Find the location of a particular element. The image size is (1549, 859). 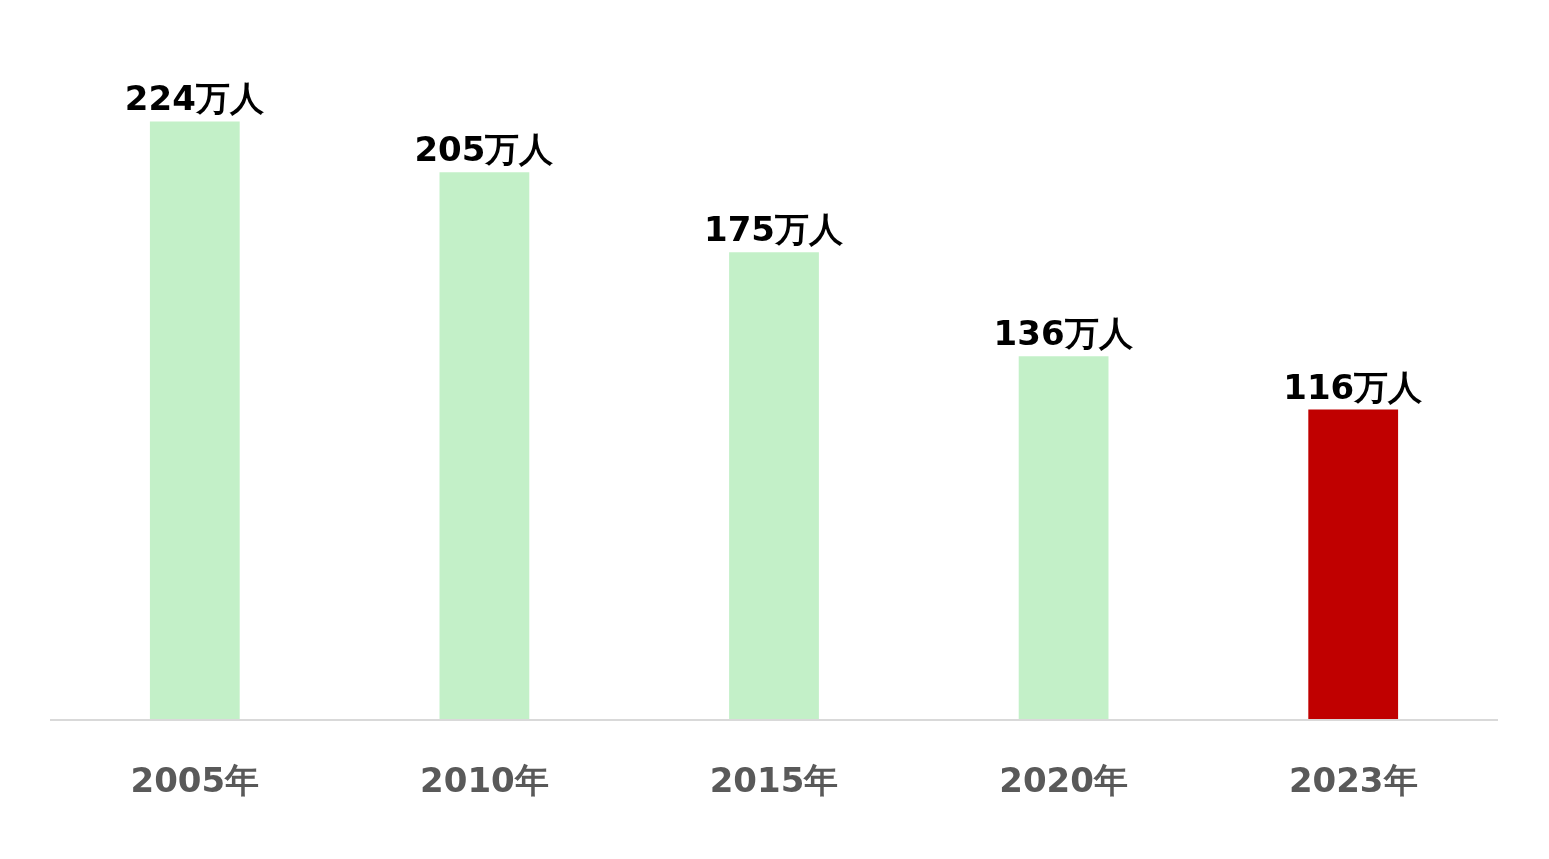

data-label: 136万人 is located at coordinates (1063, 333).